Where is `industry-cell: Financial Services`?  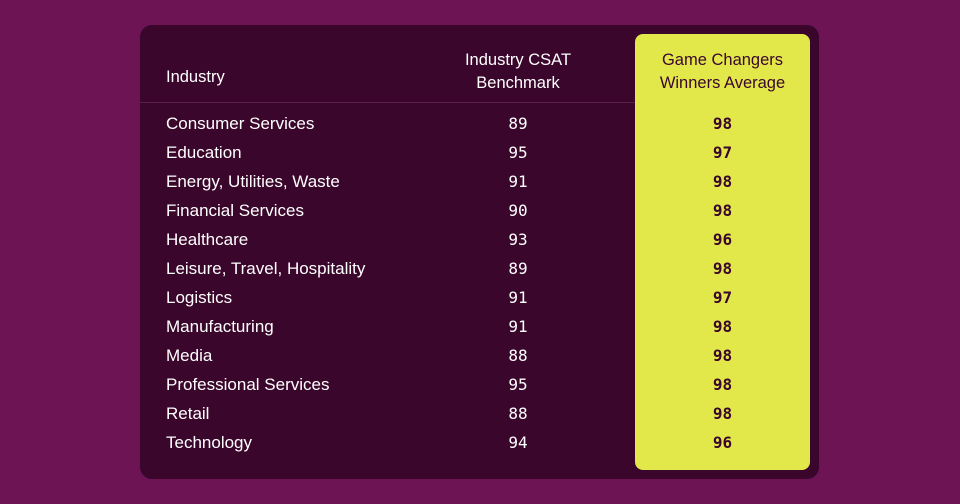 industry-cell: Financial Services is located at coordinates (235, 210).